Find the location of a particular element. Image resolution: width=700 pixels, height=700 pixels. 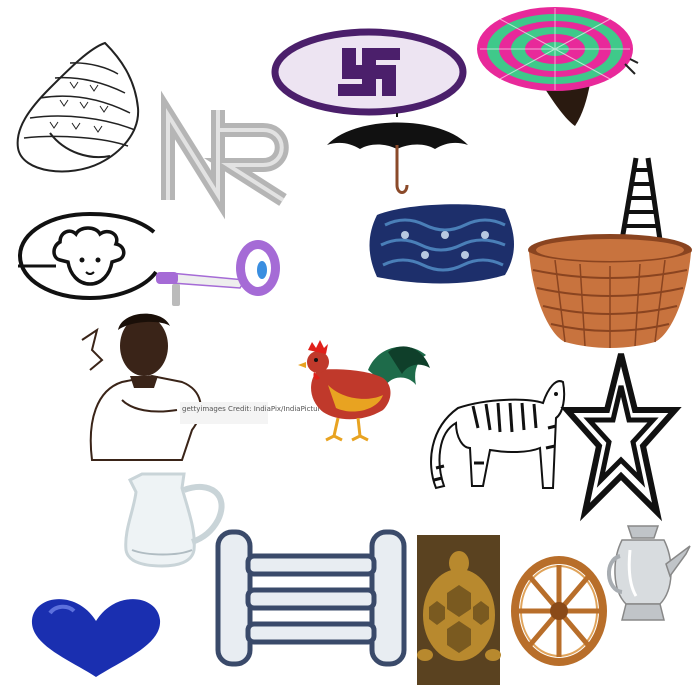

kettle-icon is located at coordinates (649, 573).